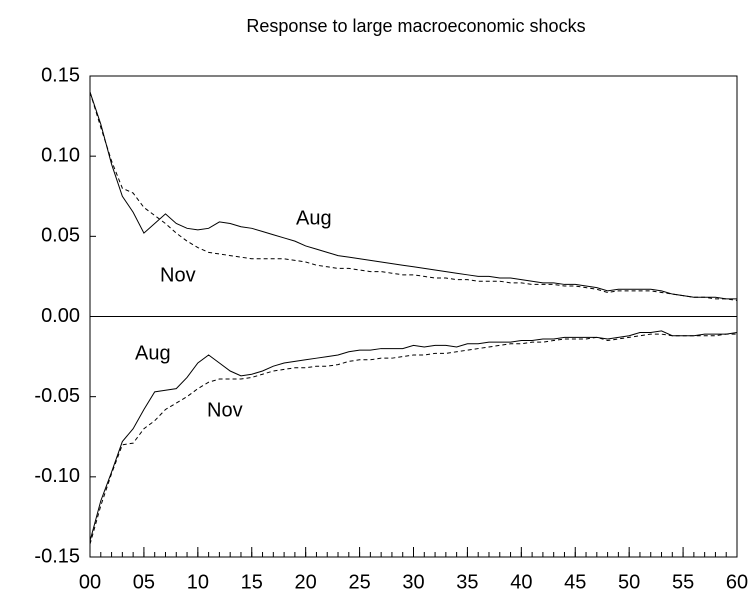  I want to click on x-tick-label: 25, so click(359, 582).